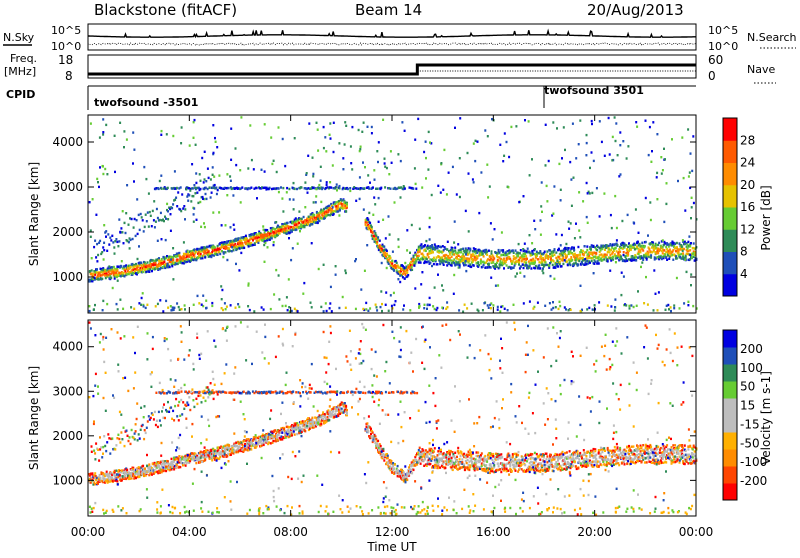 The width and height of the screenshot is (800, 558). I want to click on freq-trace, so click(392, 69).